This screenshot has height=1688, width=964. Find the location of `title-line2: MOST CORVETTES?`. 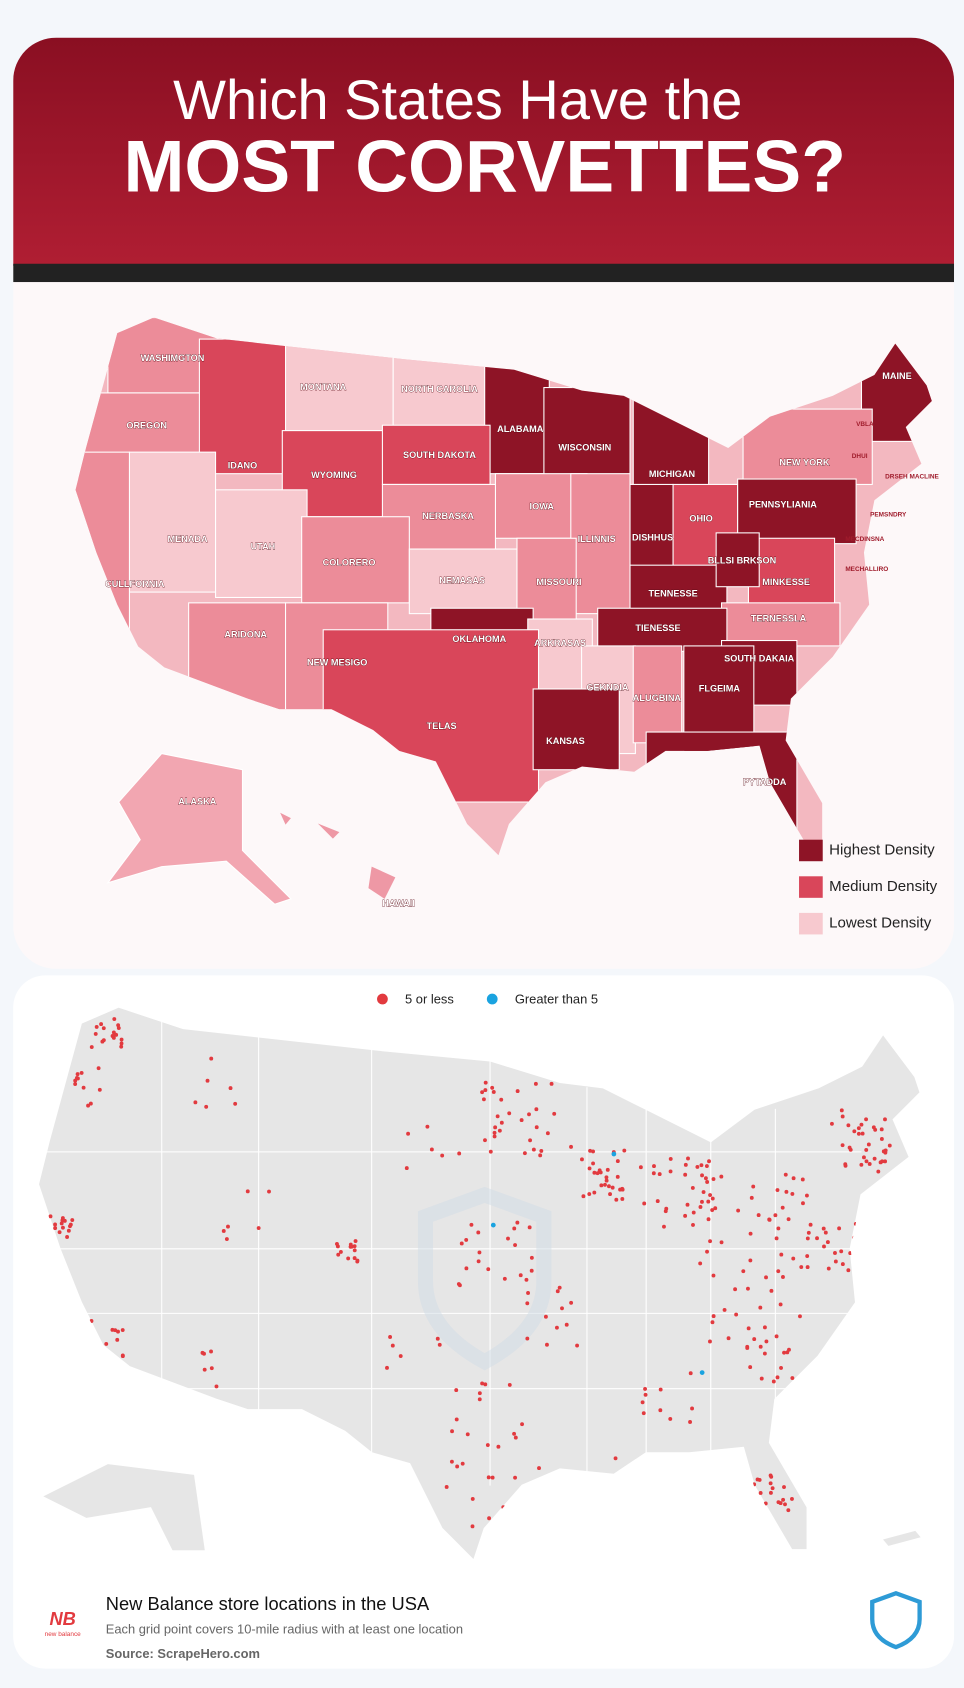

title-line2: MOST CORVETTES? is located at coordinates (484, 167).